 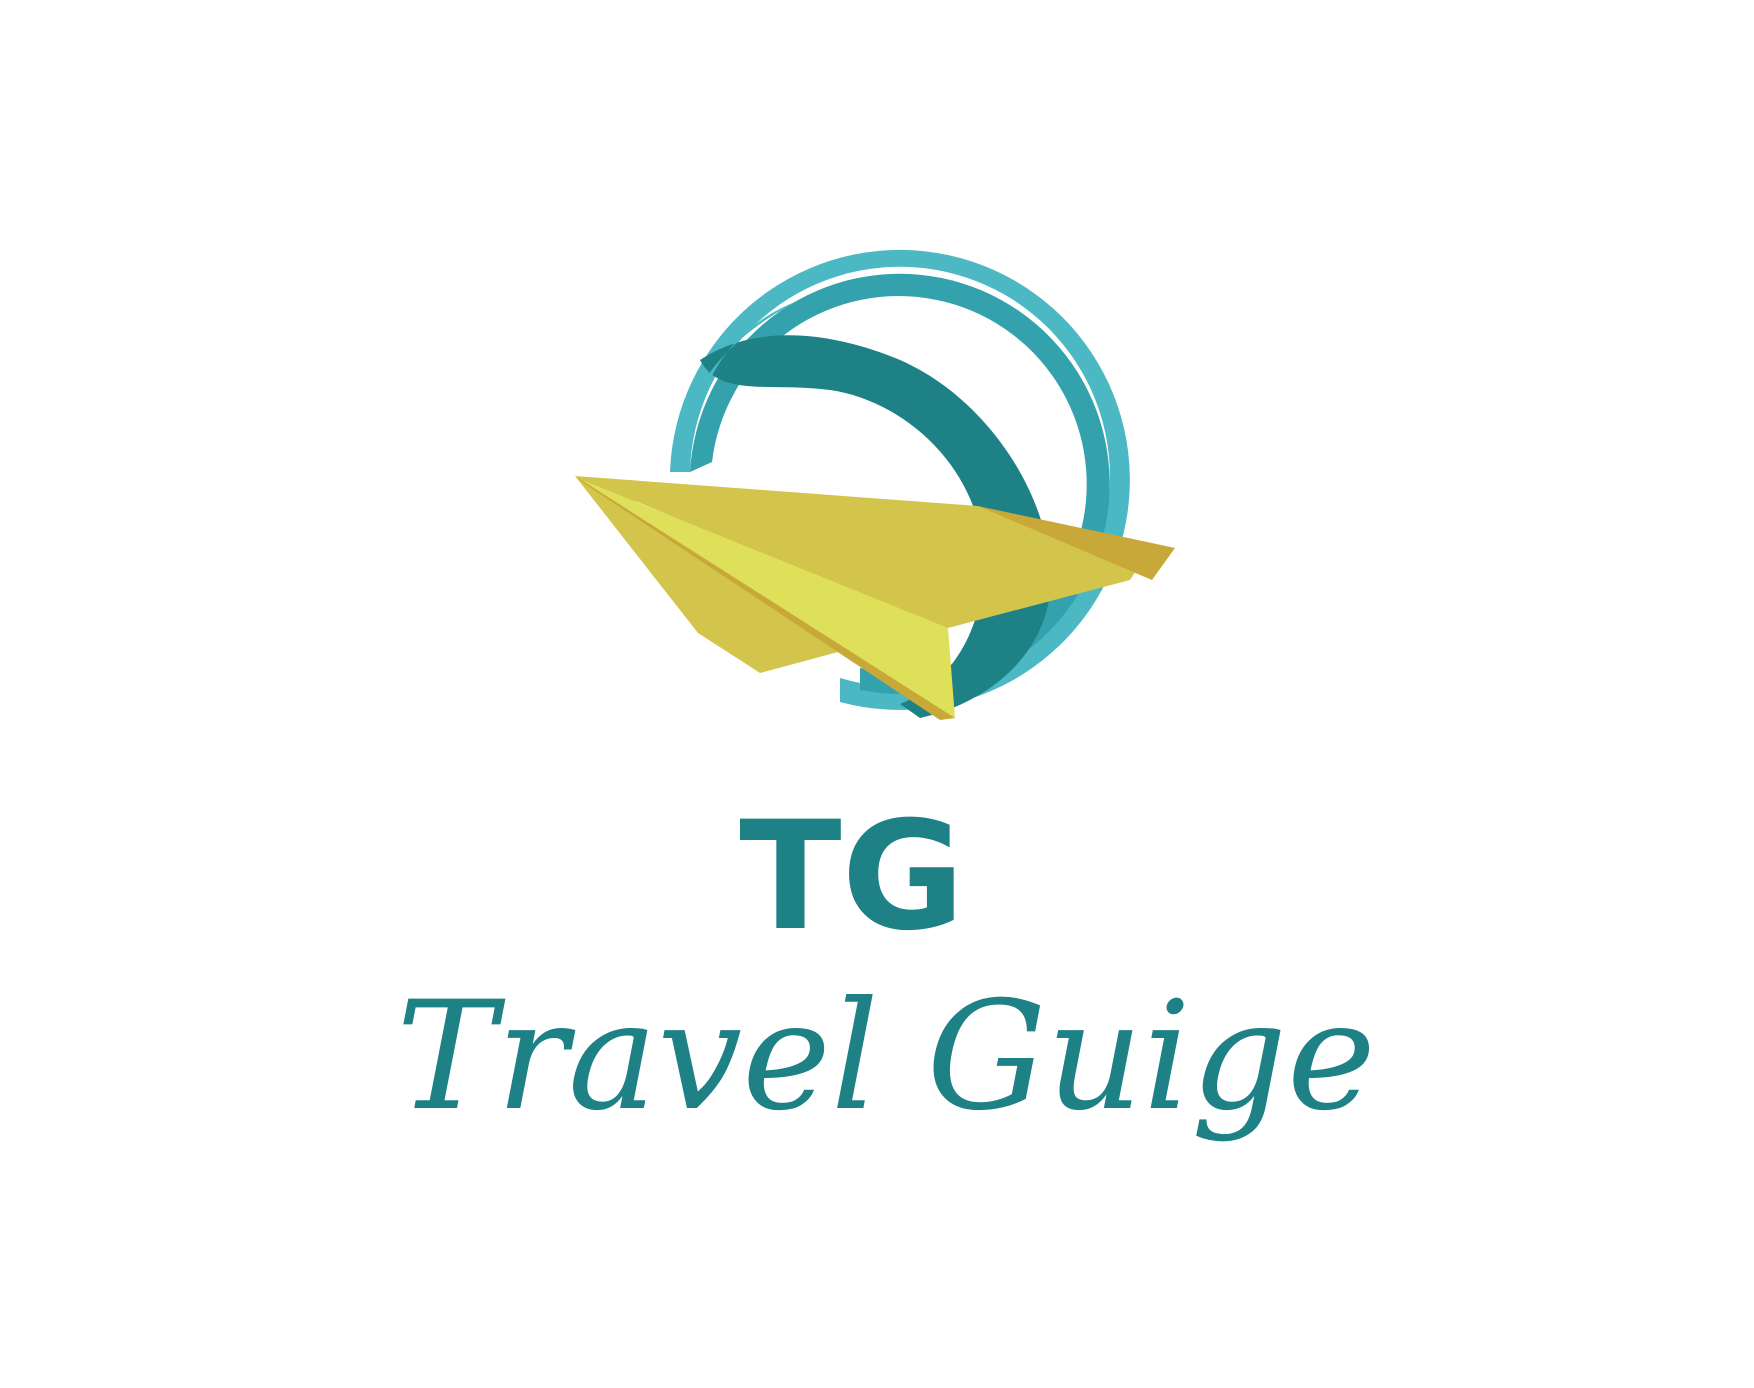 I want to click on swoosh-inner-band, so click(x=876, y=526).